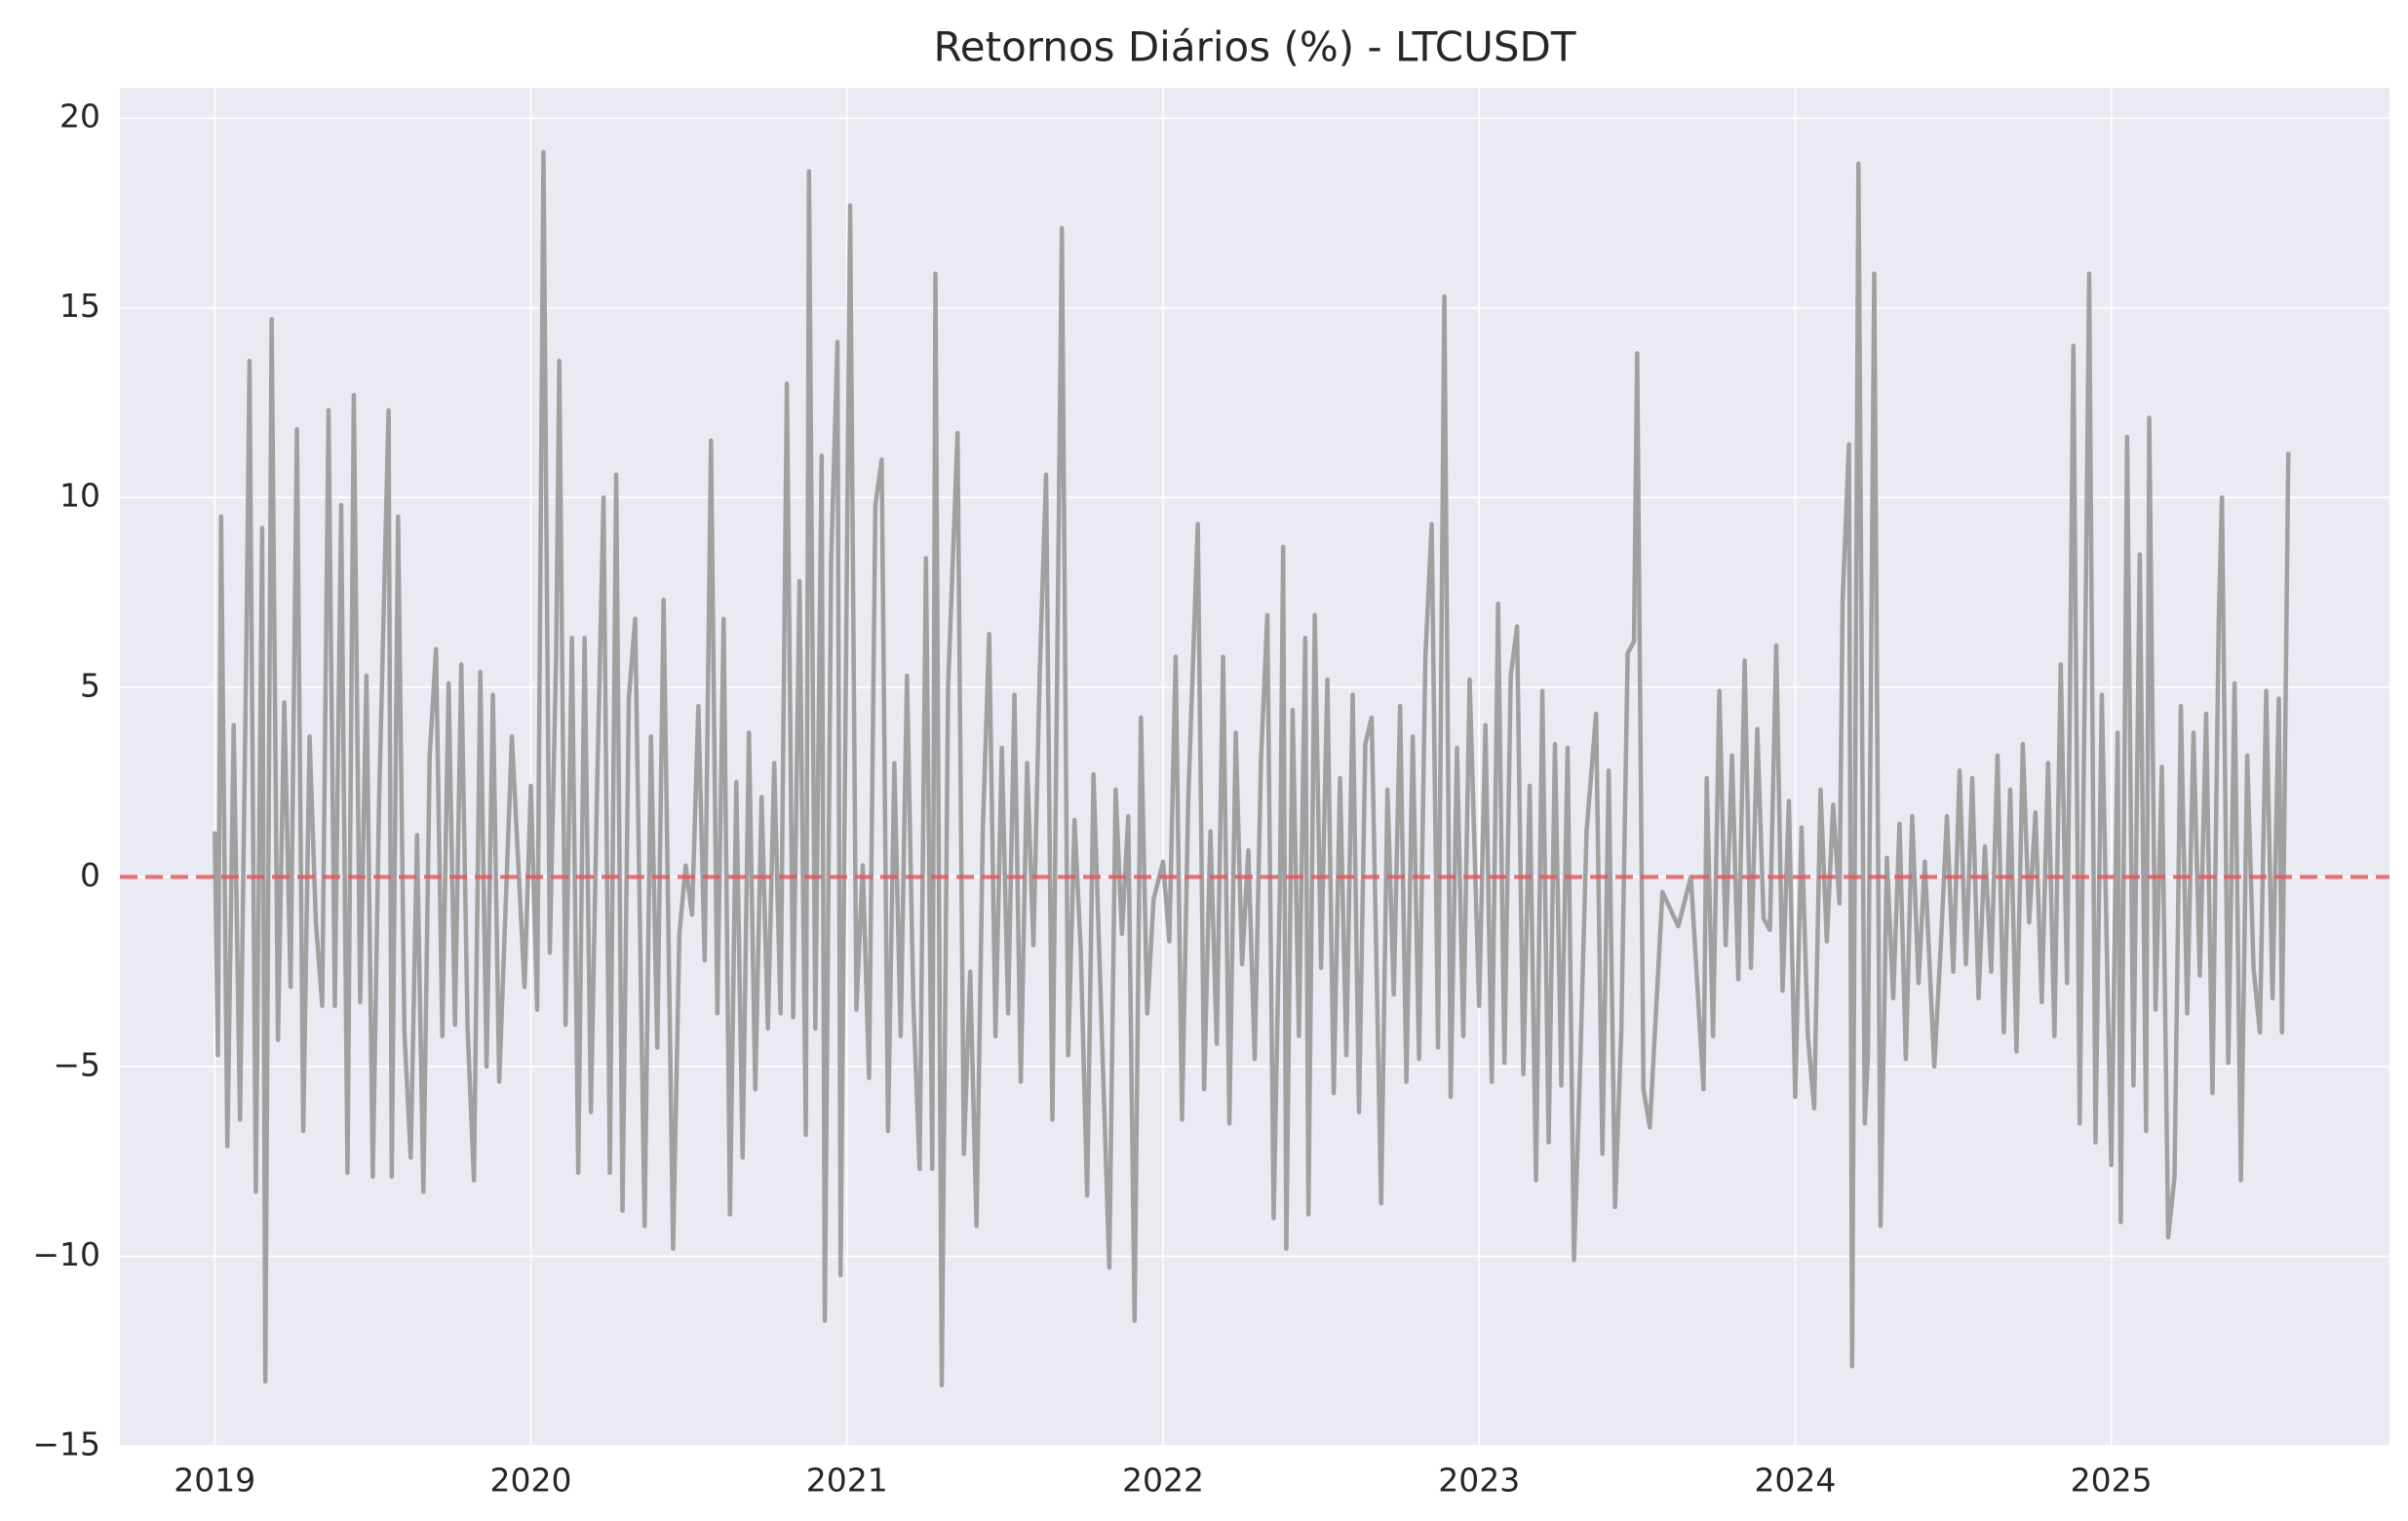 The width and height of the screenshot is (2408, 1521). What do you see at coordinates (1795, 1481) in the screenshot?
I see `x-tick-label: 2024` at bounding box center [1795, 1481].